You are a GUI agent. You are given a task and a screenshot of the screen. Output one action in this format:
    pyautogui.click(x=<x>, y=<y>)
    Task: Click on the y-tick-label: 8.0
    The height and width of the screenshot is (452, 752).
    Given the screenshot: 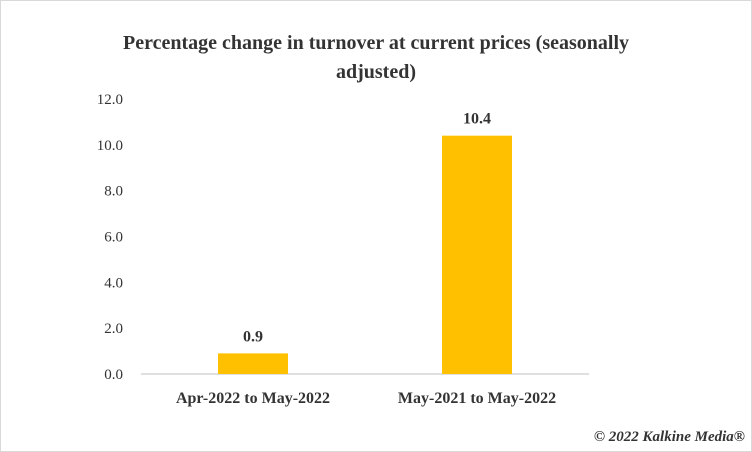 What is the action you would take?
    pyautogui.click(x=113, y=192)
    